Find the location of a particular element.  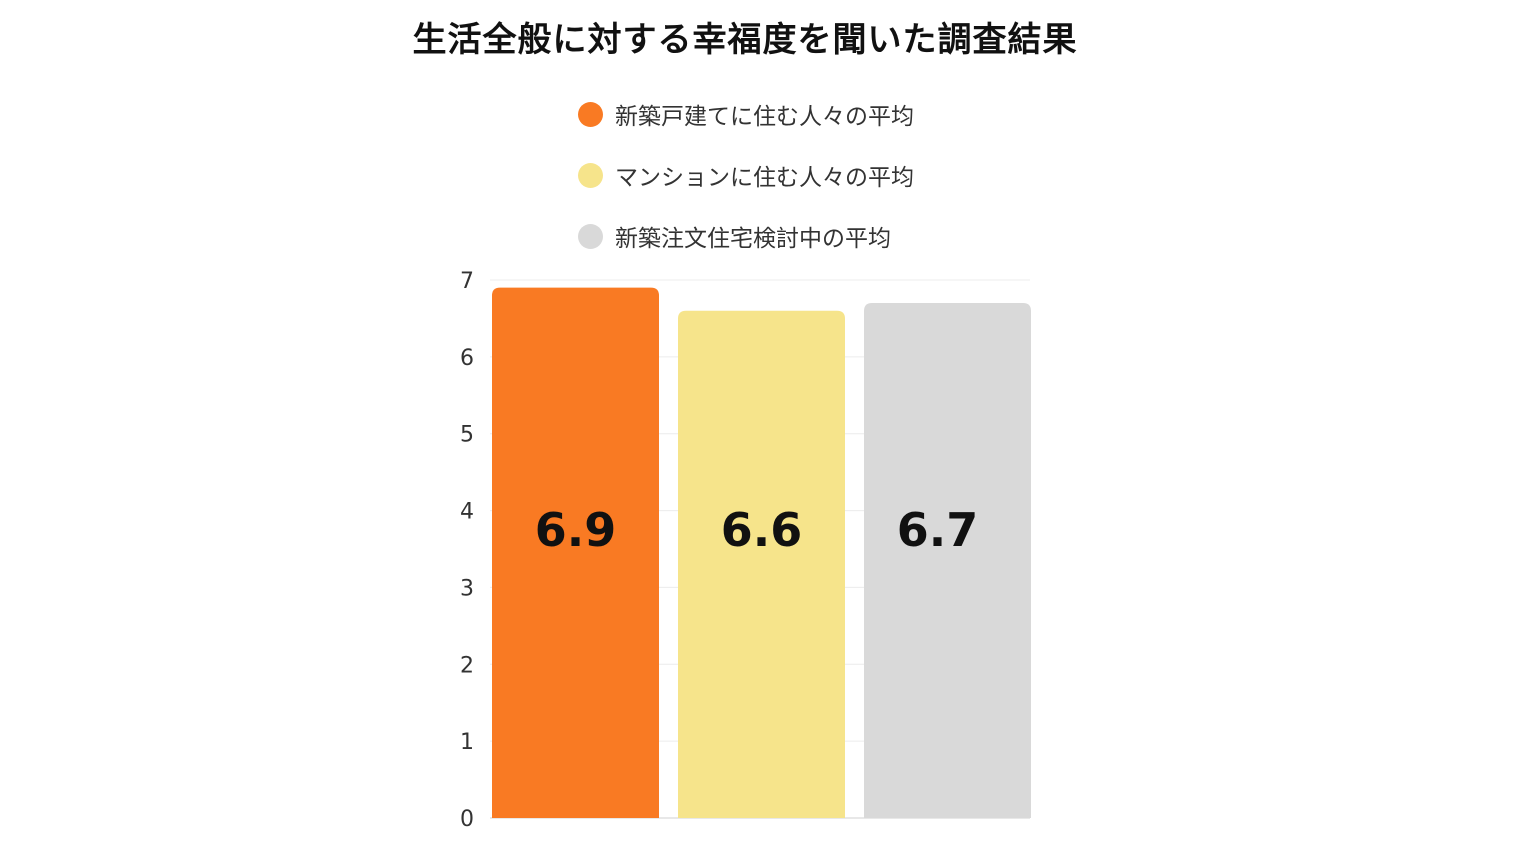

legend-item-detached-house: 新築戸建てに住む人々の平均 is located at coordinates (746, 114).